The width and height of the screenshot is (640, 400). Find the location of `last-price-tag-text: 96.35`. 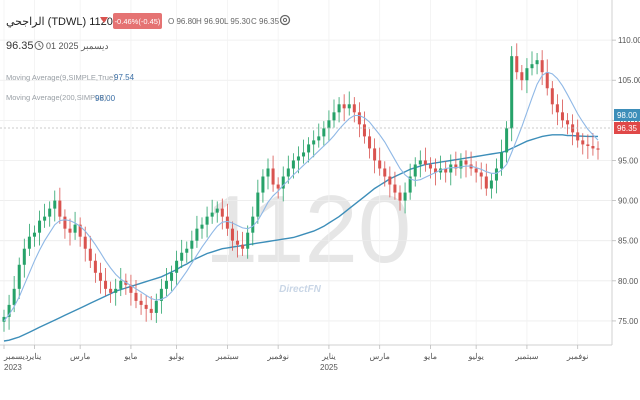

last-price-tag-text: 96.35 is located at coordinates (627, 128).